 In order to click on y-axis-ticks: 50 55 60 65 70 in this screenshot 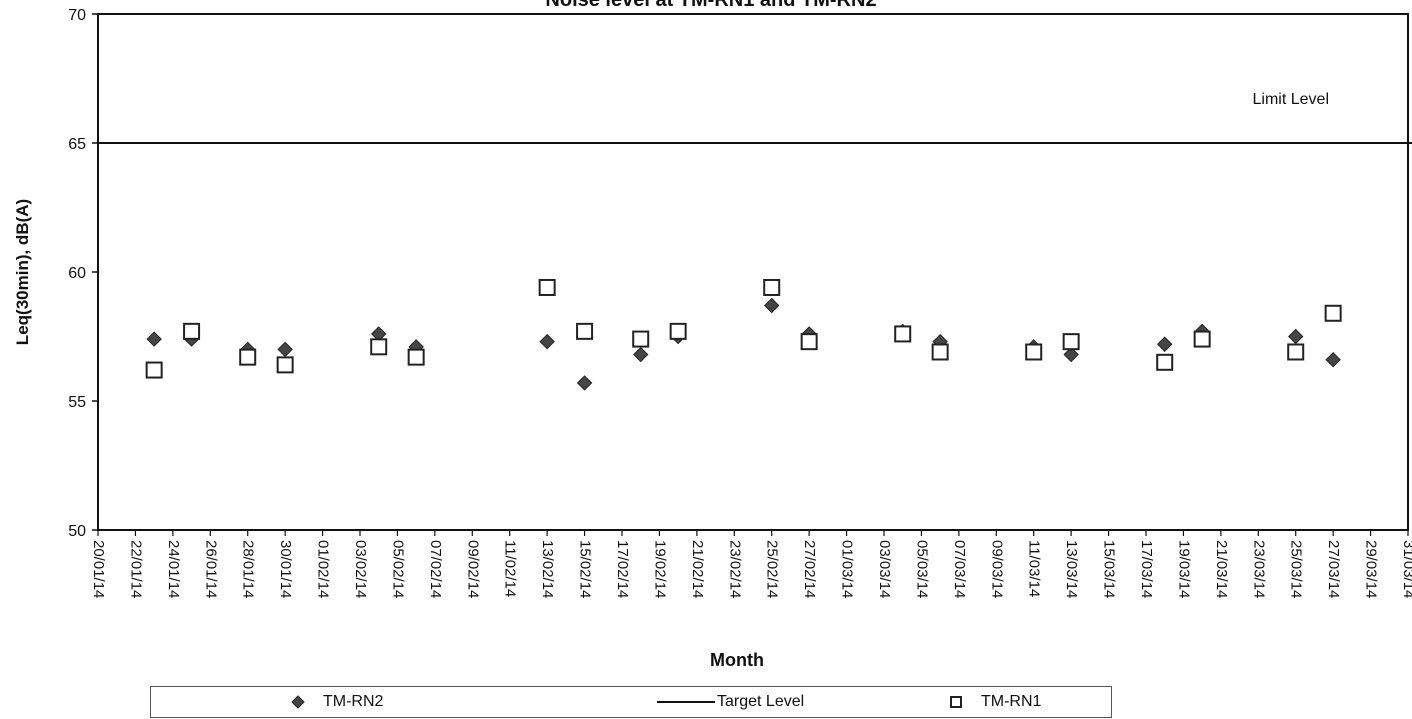, I will do `click(83, 273)`.